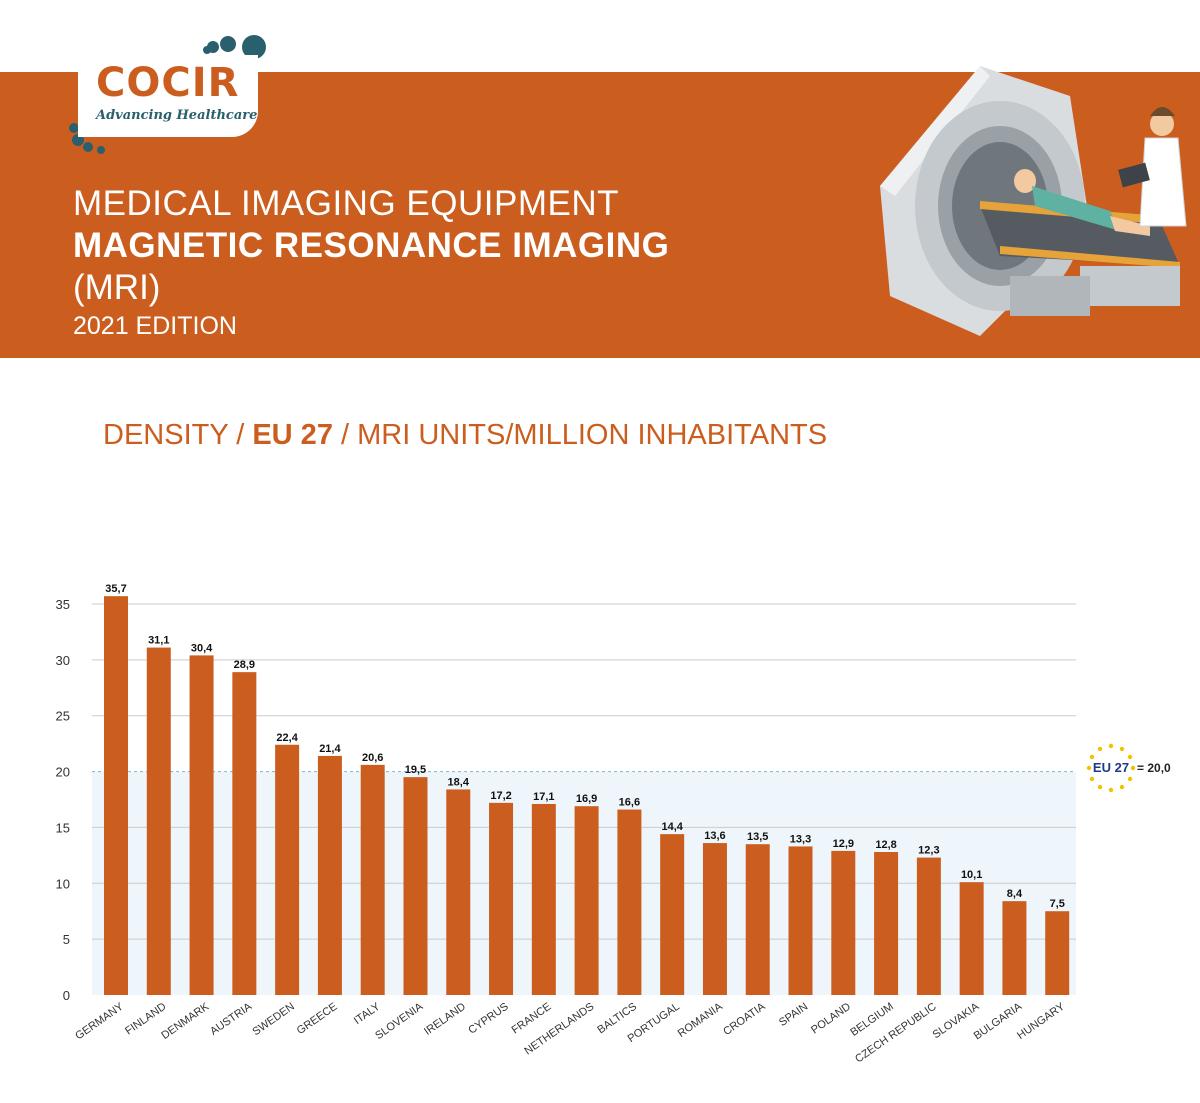  I want to click on y-tick-label: 15, so click(63, 827).